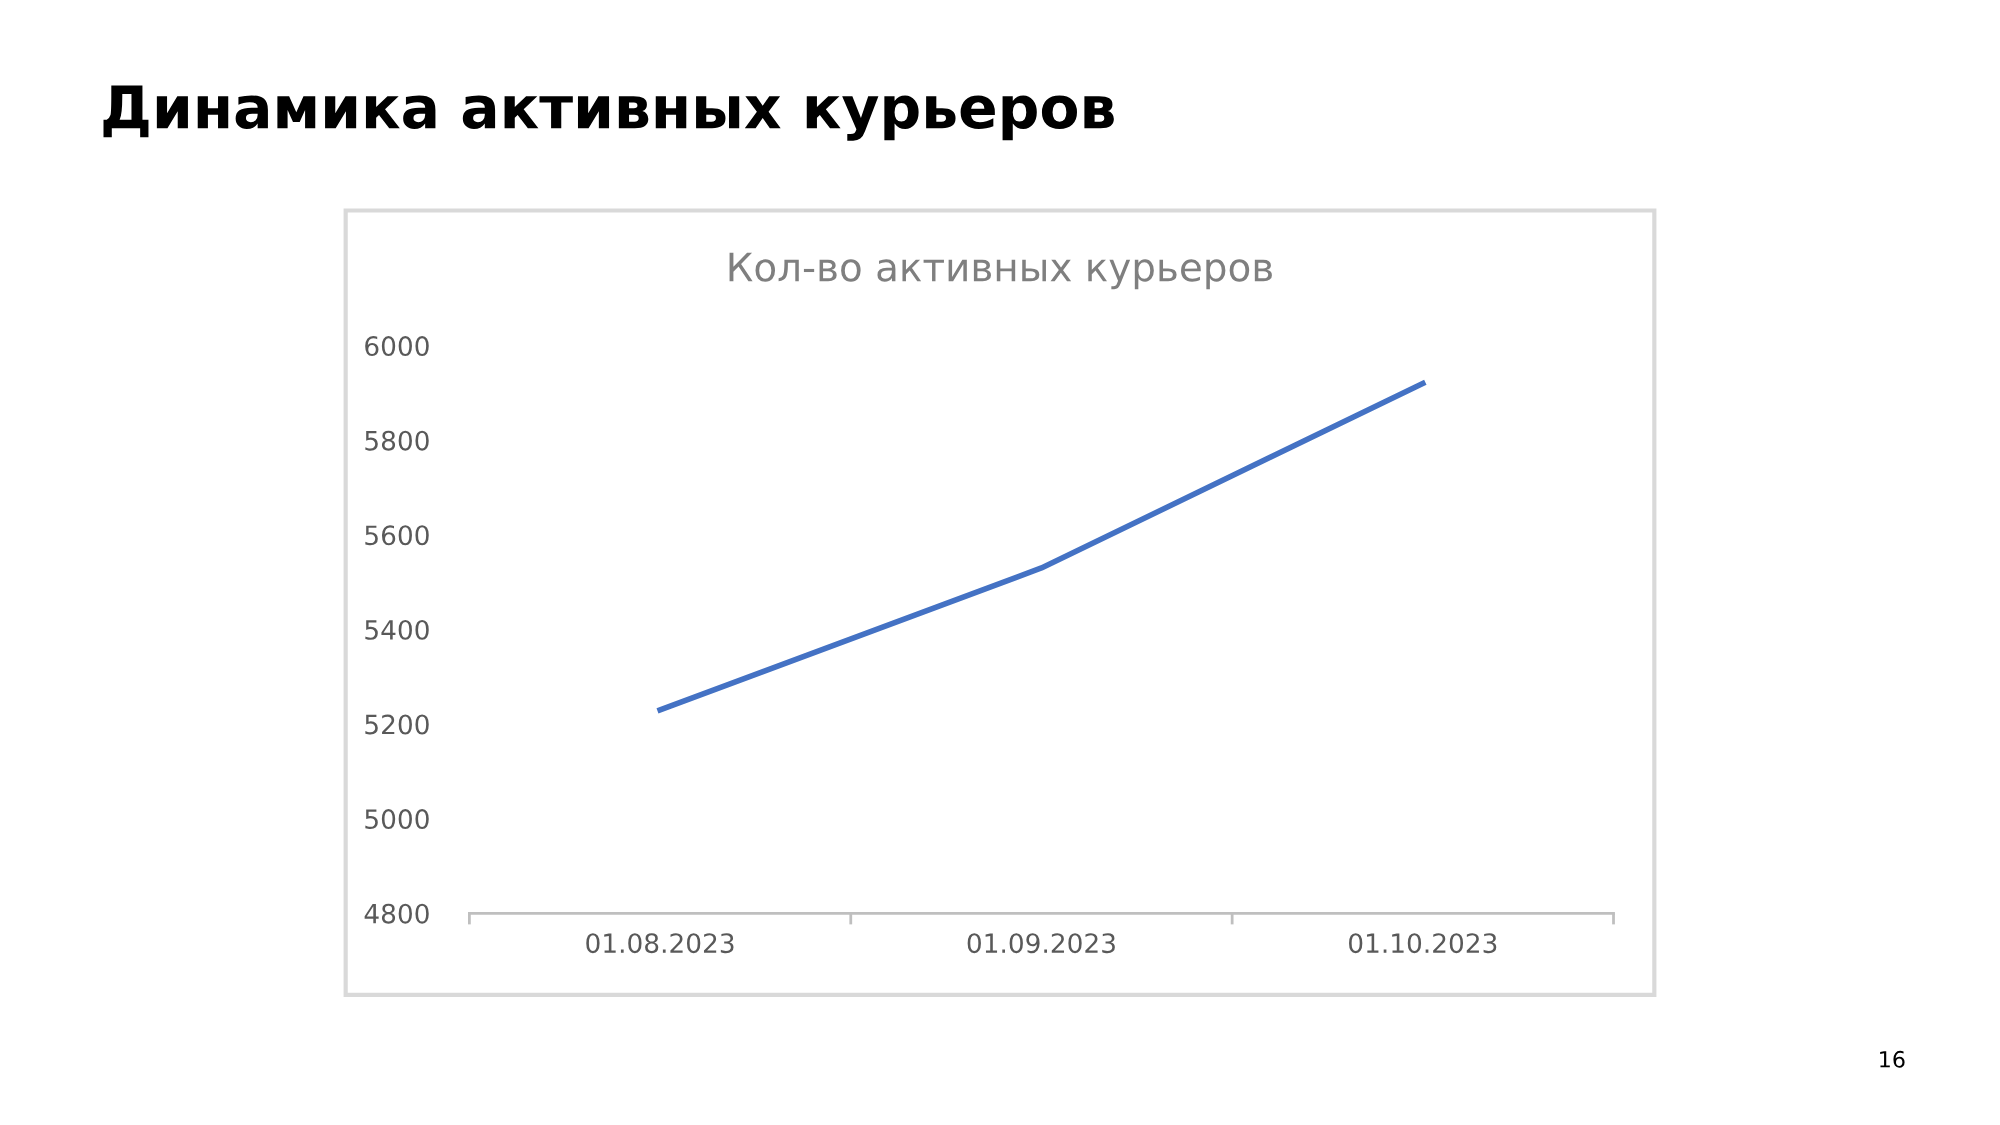 Image resolution: width=2000 pixels, height=1125 pixels. Describe the element at coordinates (397, 346) in the screenshot. I see `y-tick-label: 6000` at that location.